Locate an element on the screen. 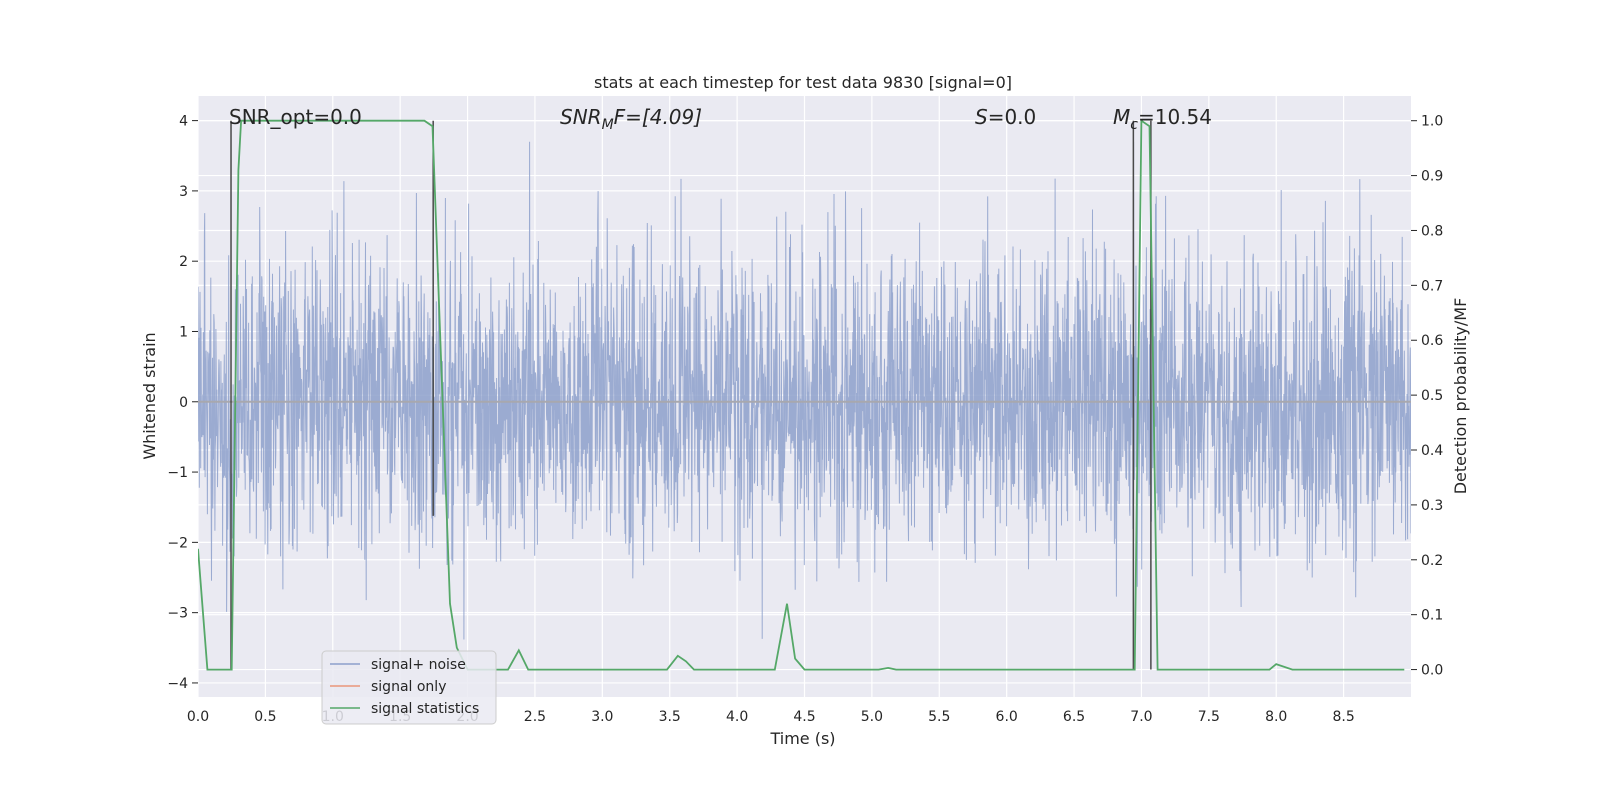 The height and width of the screenshot is (800, 1600). right-y-axis-label: Detection probability/MF is located at coordinates (1460, 396).